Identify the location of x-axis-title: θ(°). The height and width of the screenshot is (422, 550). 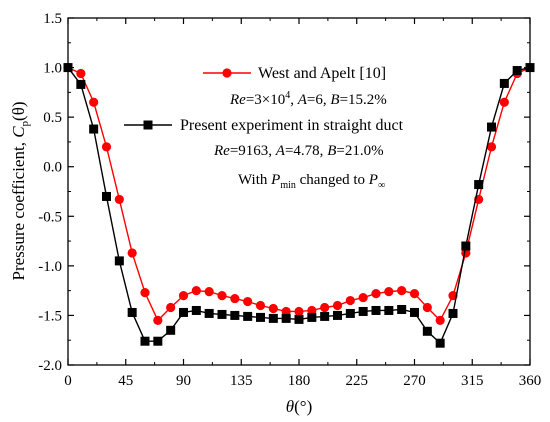
(299, 406).